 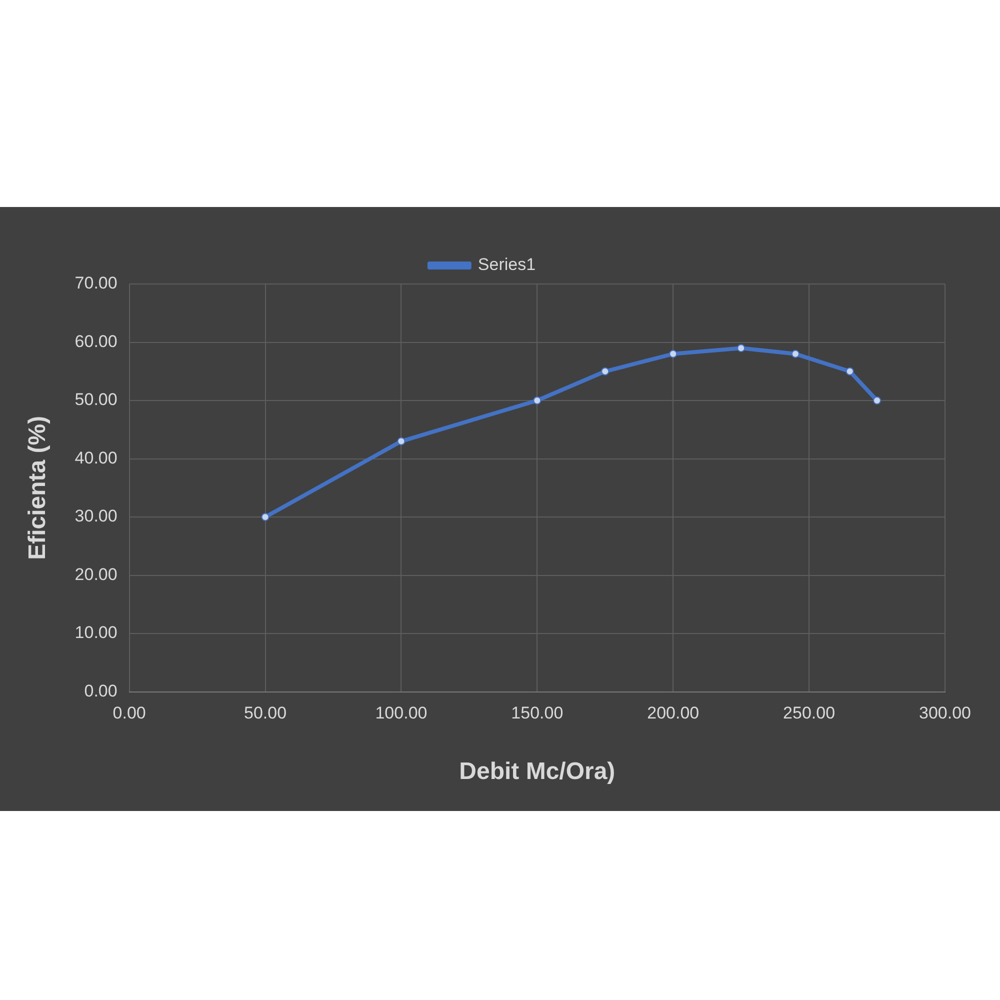 I want to click on x-tick-label: 0.00, so click(x=129, y=713).